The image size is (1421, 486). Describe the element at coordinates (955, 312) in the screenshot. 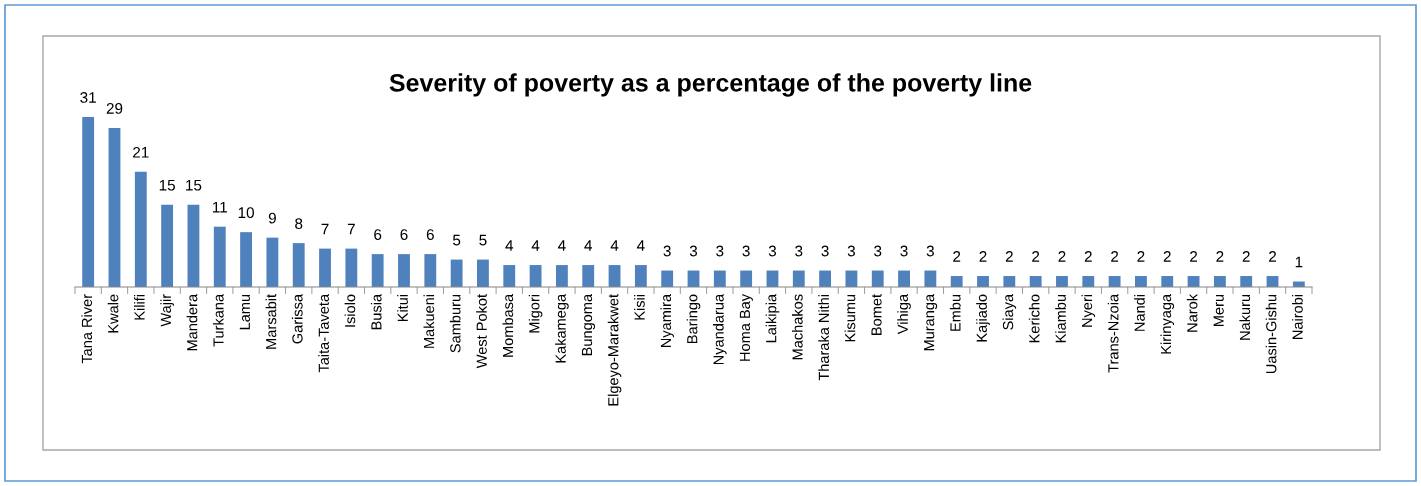

I see `x-tick-label: Embu` at that location.